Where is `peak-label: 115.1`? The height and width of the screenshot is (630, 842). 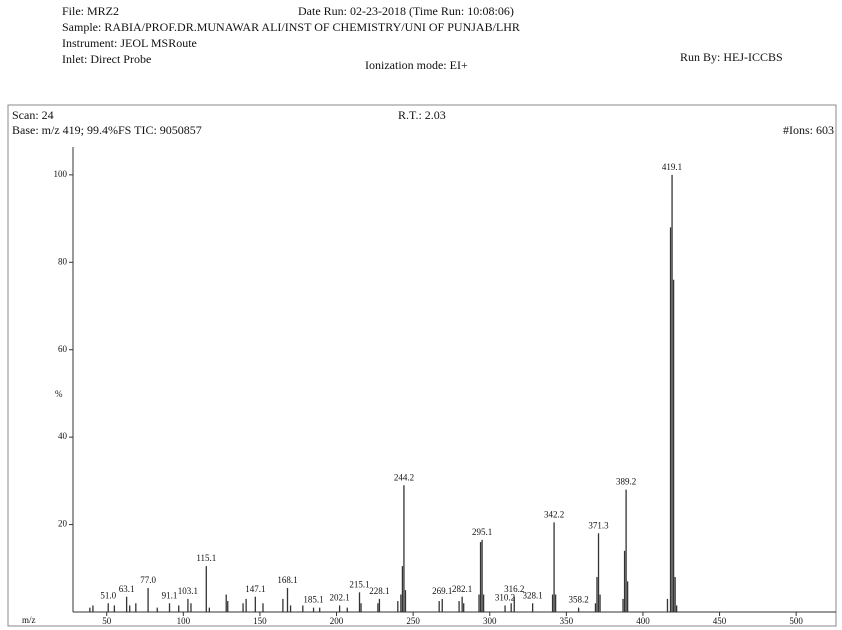
peak-label: 115.1 is located at coordinates (206, 558).